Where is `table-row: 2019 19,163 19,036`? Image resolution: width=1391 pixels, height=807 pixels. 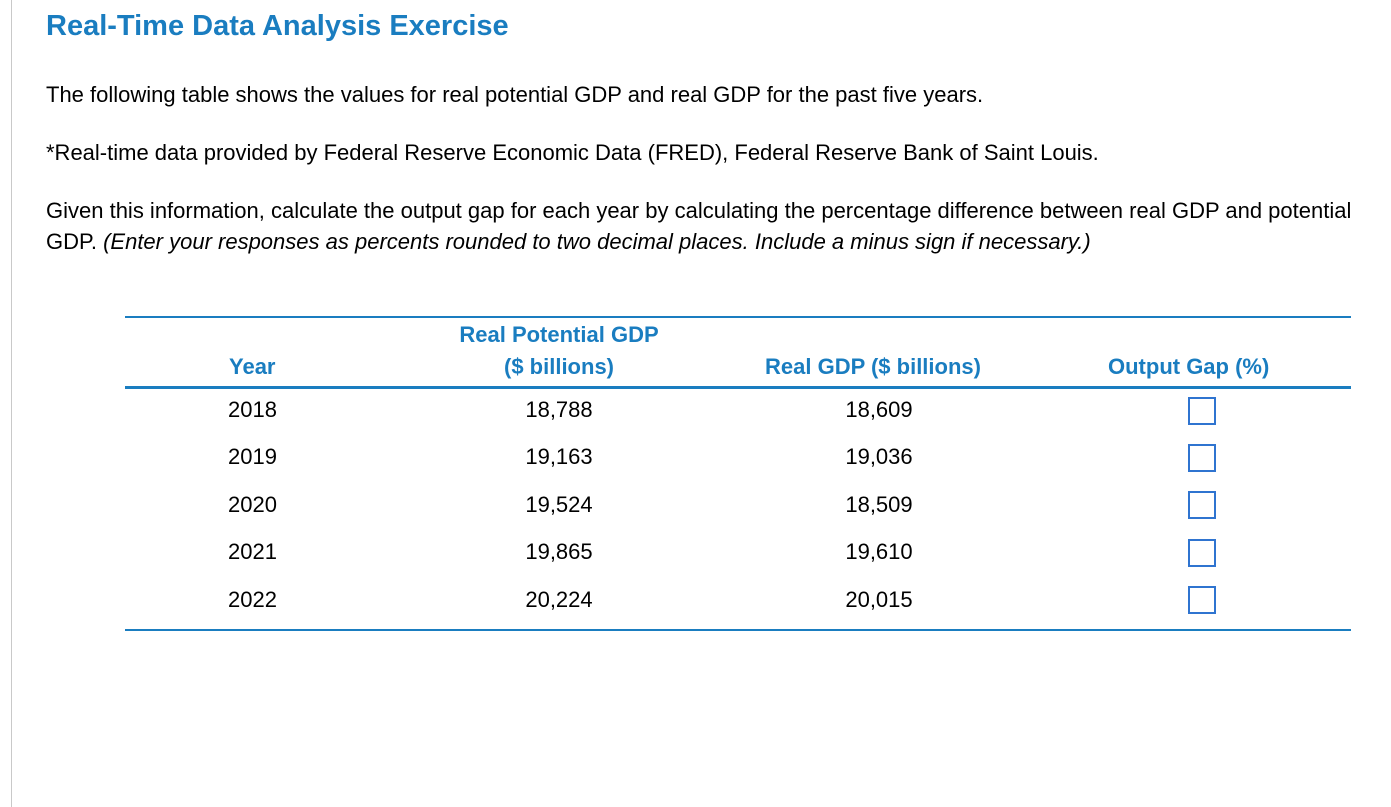 table-row: 2019 19,163 19,036 is located at coordinates (738, 465).